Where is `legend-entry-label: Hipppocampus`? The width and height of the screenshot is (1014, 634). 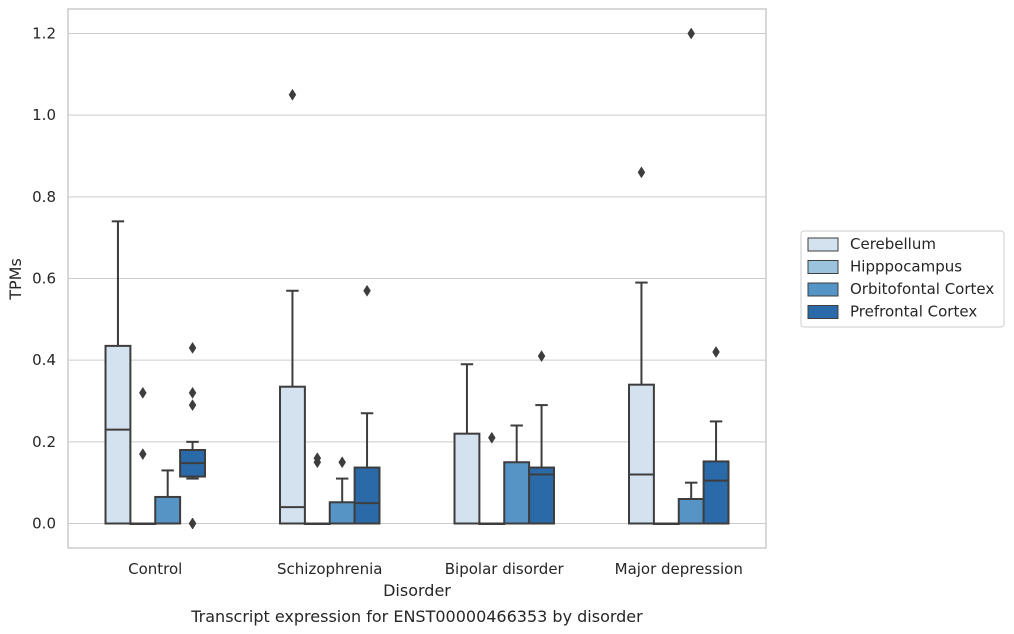
legend-entry-label: Hipppocampus is located at coordinates (906, 267).